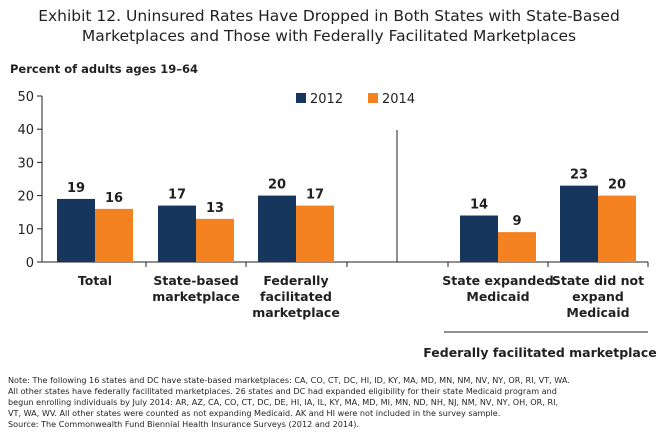 This screenshot has height=444, width=658. Describe the element at coordinates (598, 280) in the screenshot. I see `category-label: State did not` at that location.